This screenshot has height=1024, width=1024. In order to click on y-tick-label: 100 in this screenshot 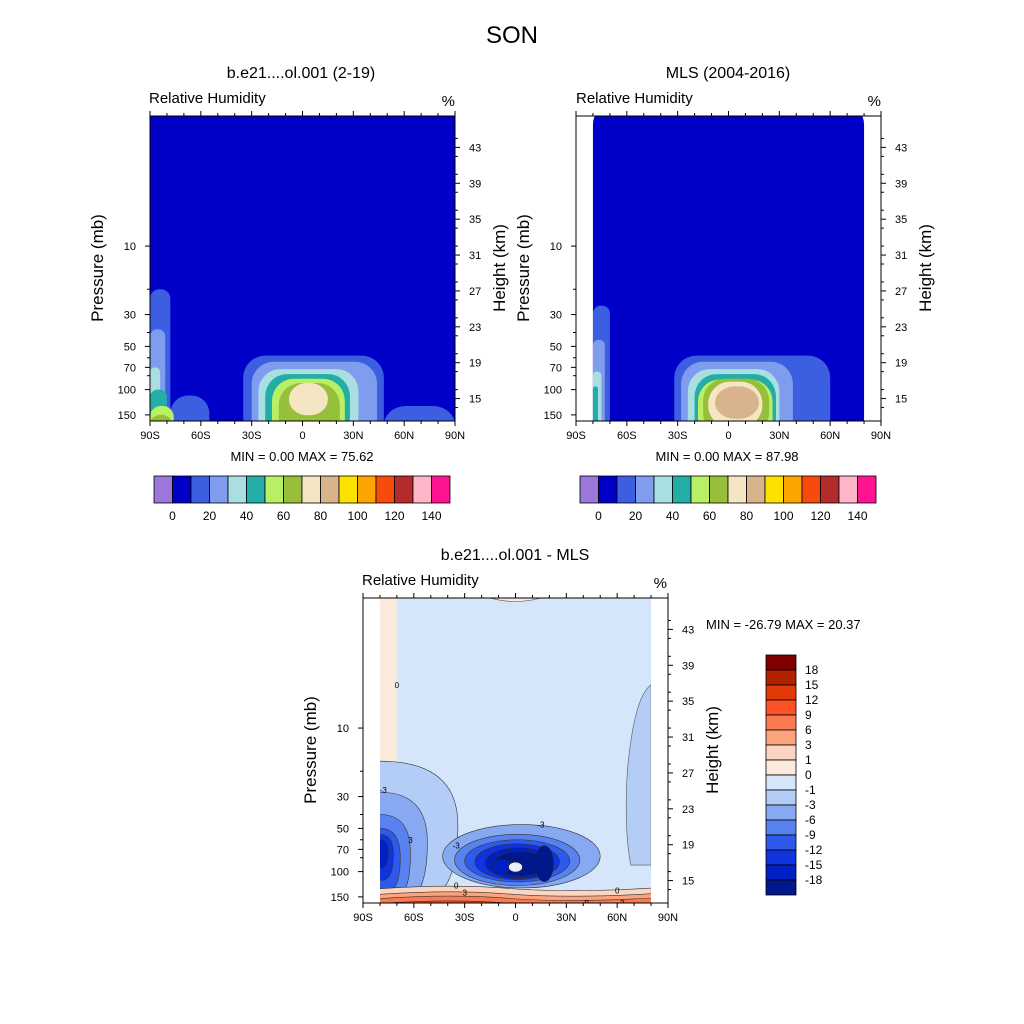, I will do `click(340, 873)`.